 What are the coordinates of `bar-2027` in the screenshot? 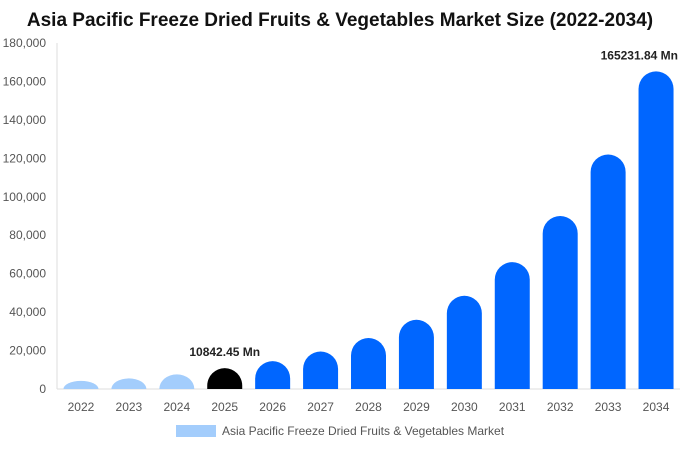 It's located at (321, 370).